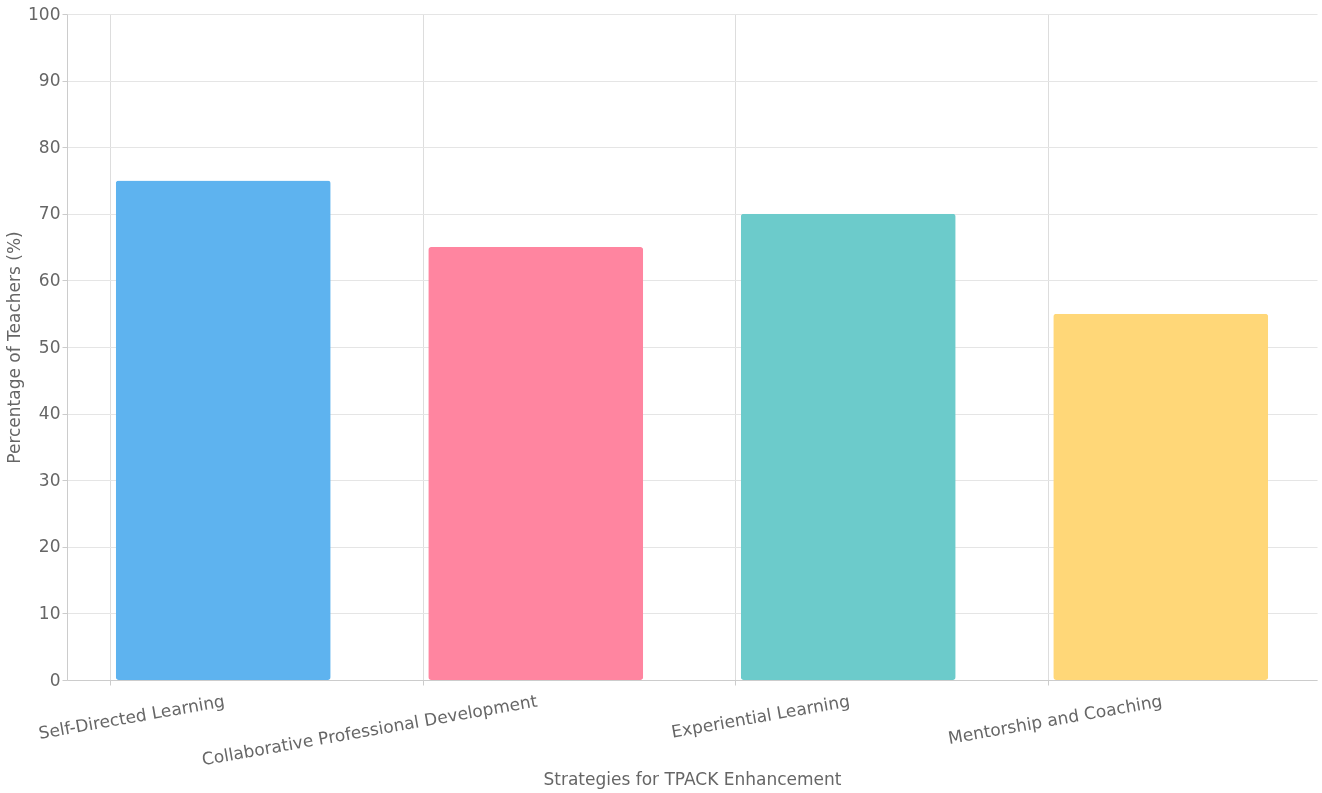  Describe the element at coordinates (49, 213) in the screenshot. I see `y-tick-label: 70` at that location.